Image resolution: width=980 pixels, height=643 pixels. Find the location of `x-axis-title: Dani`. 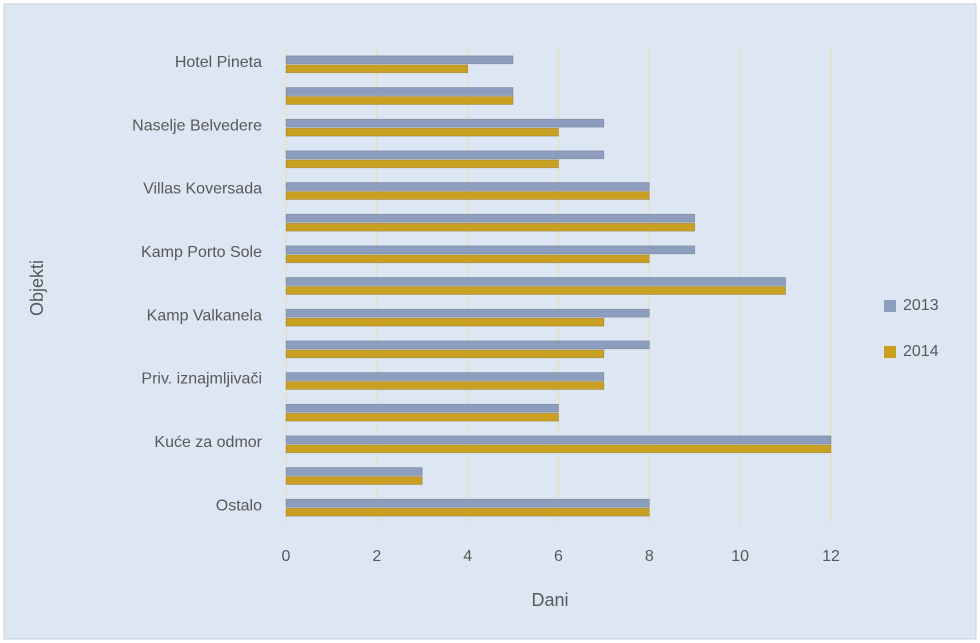

x-axis-title: Dani is located at coordinates (549, 600).